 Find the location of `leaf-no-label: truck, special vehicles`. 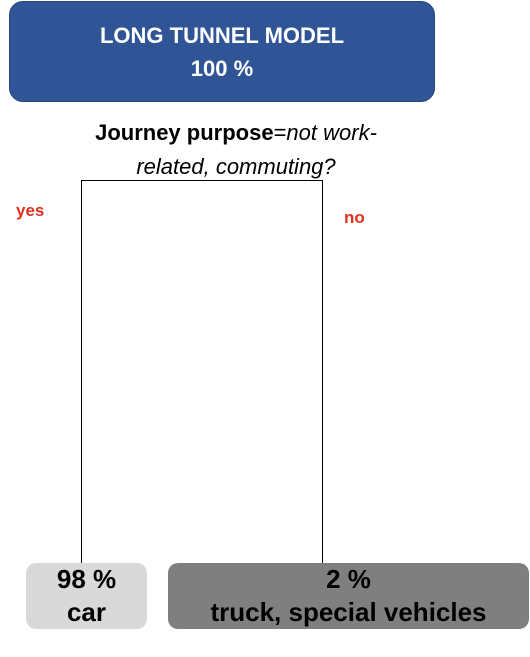

leaf-no-label: truck, special vehicles is located at coordinates (348, 612).